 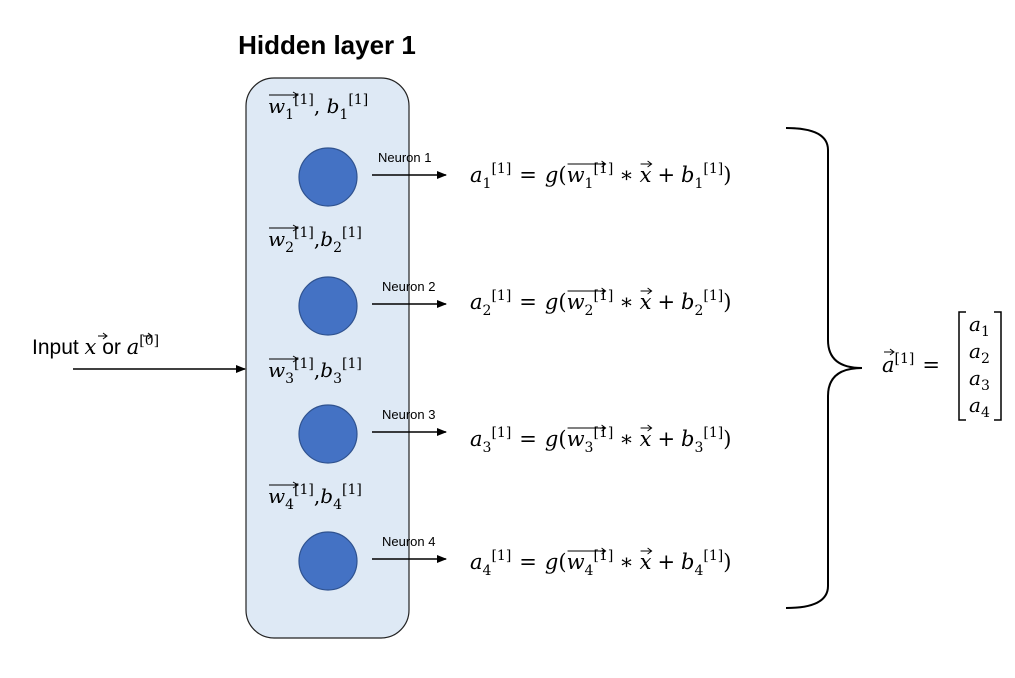 What do you see at coordinates (979, 407) in the screenshot?
I see `vector-entry-4: a4` at bounding box center [979, 407].